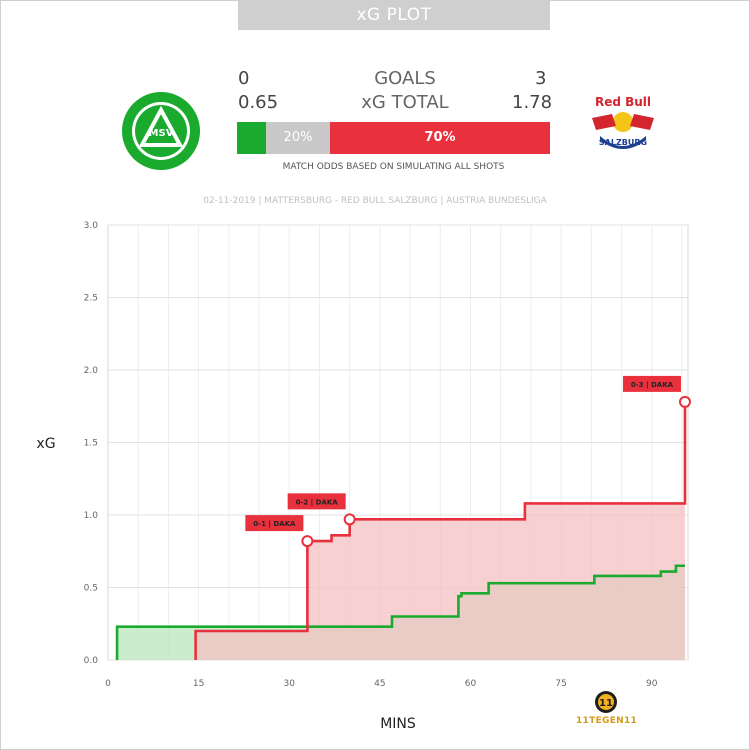 The width and height of the screenshot is (750, 750). Describe the element at coordinates (91, 661) in the screenshot. I see `y-tick-label: 0.0` at that location.